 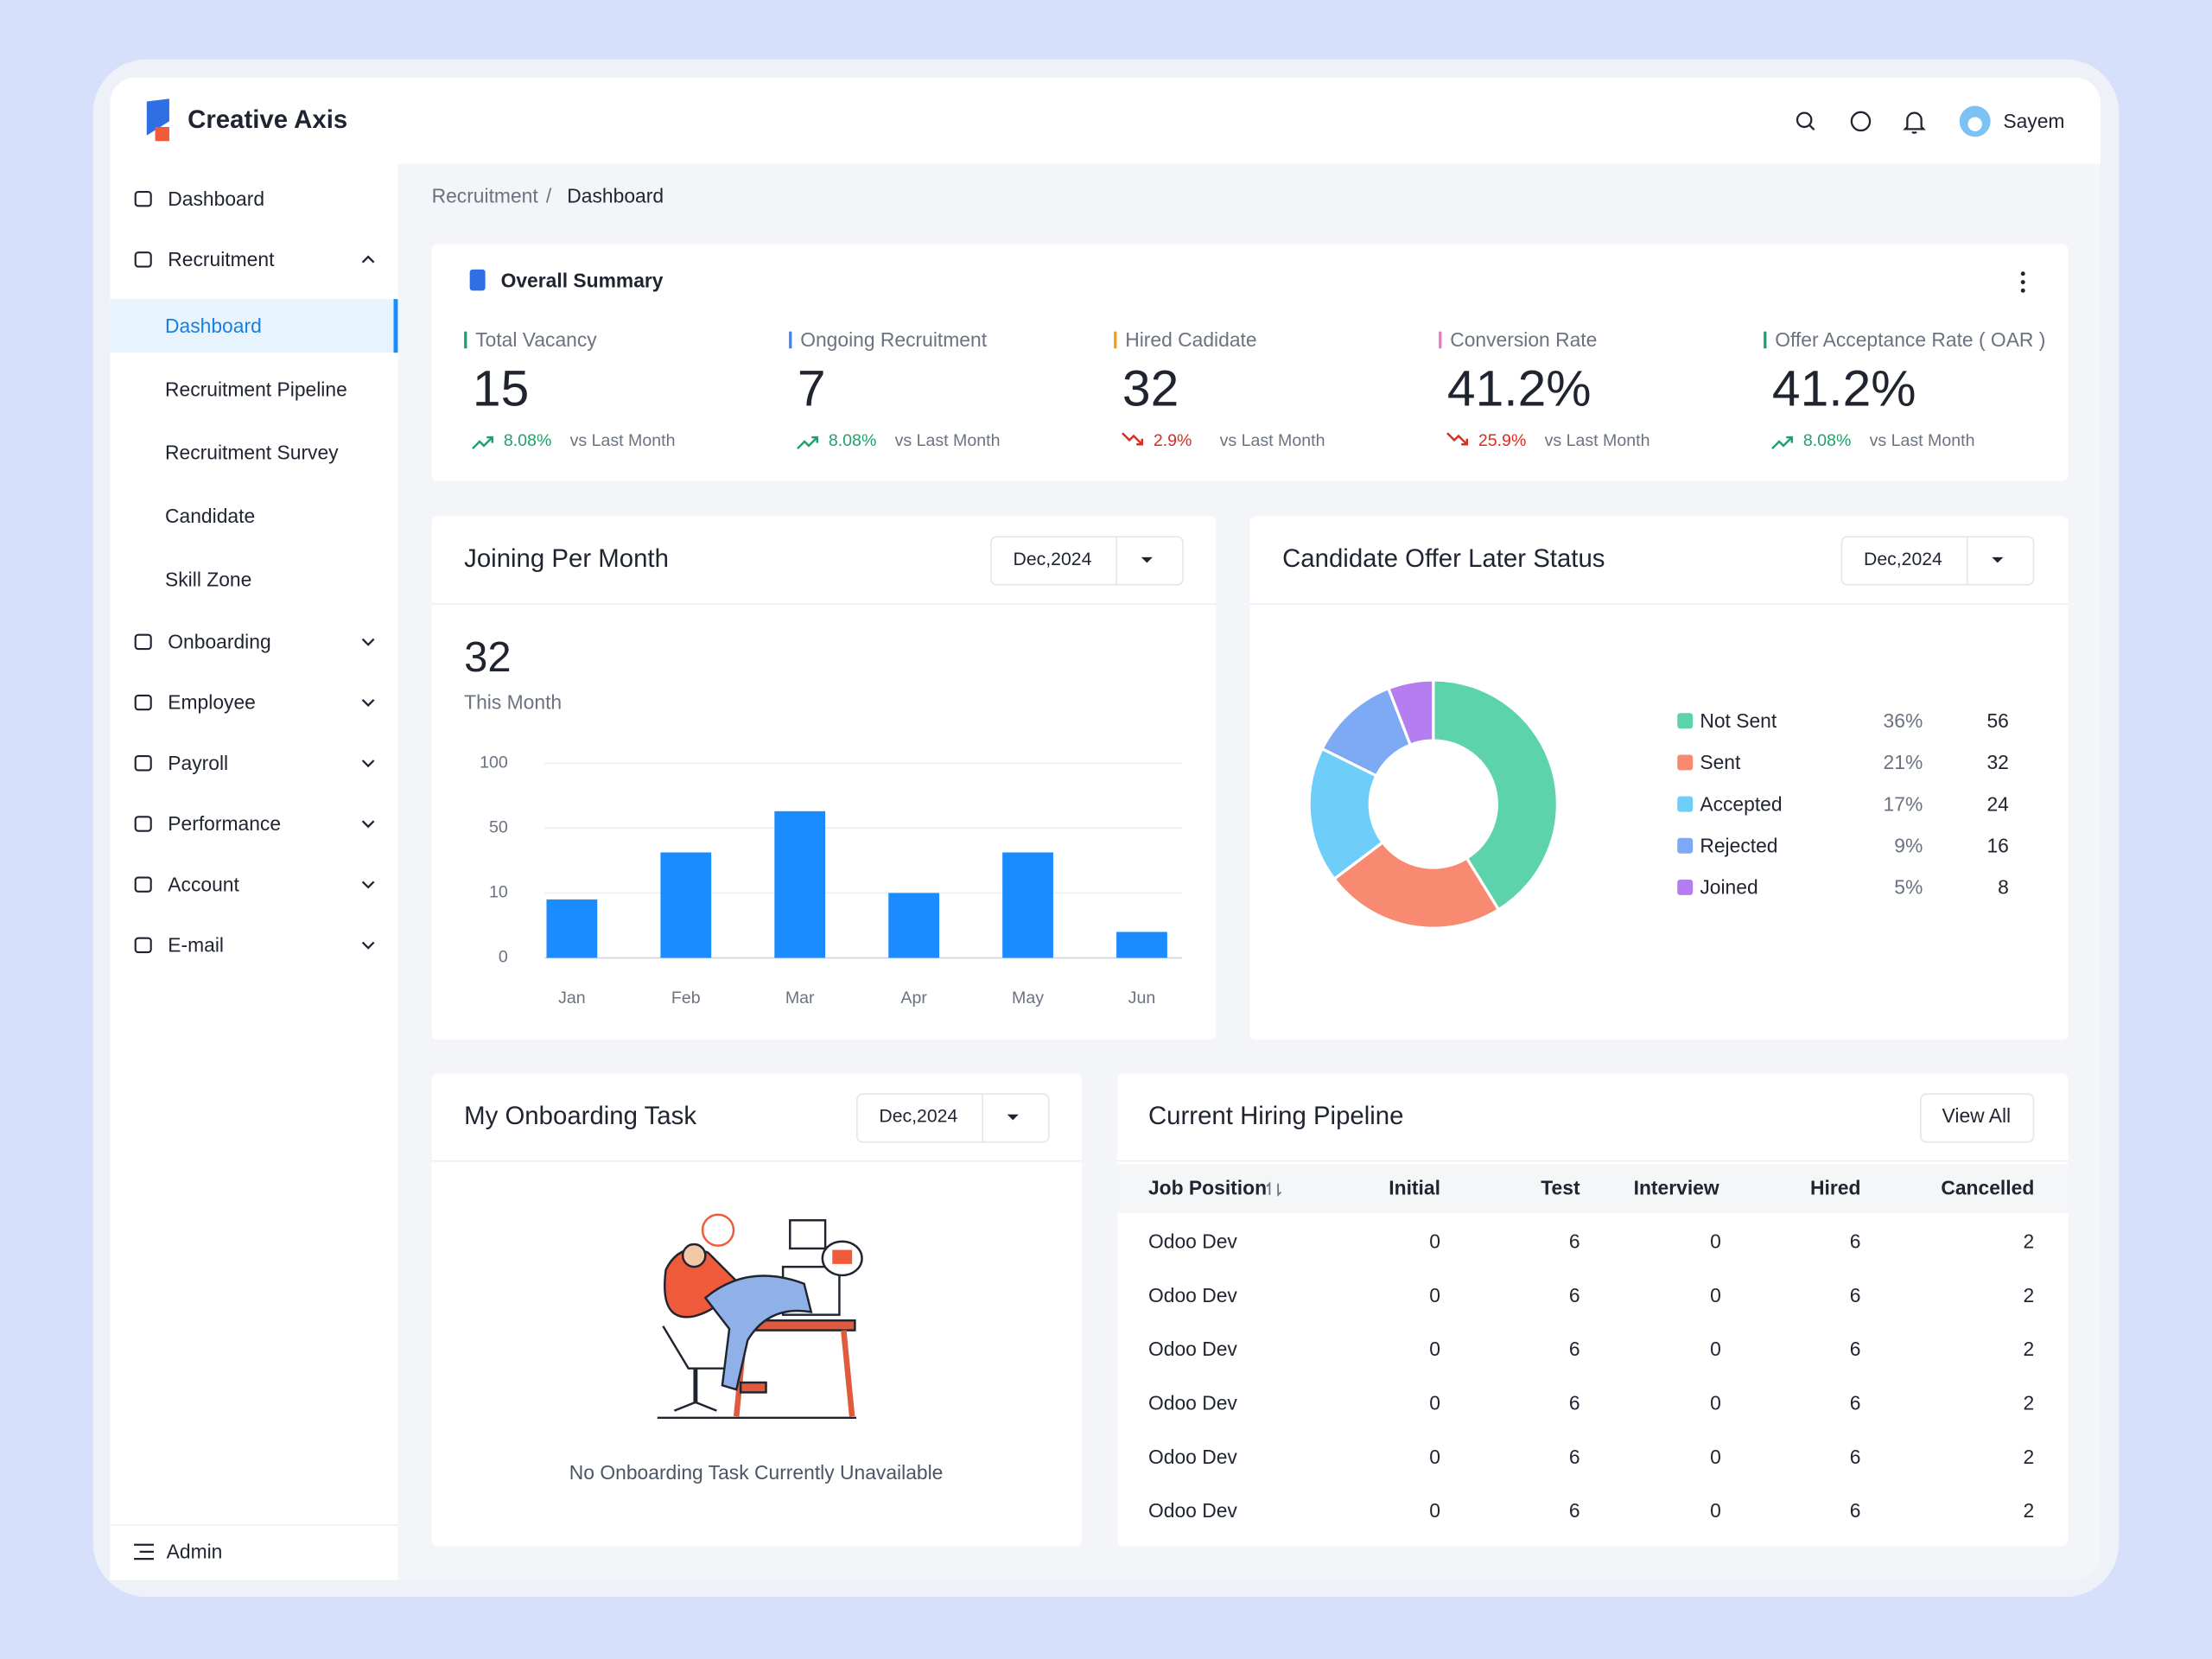 I want to click on column-header: Hired, so click(x=1835, y=1187).